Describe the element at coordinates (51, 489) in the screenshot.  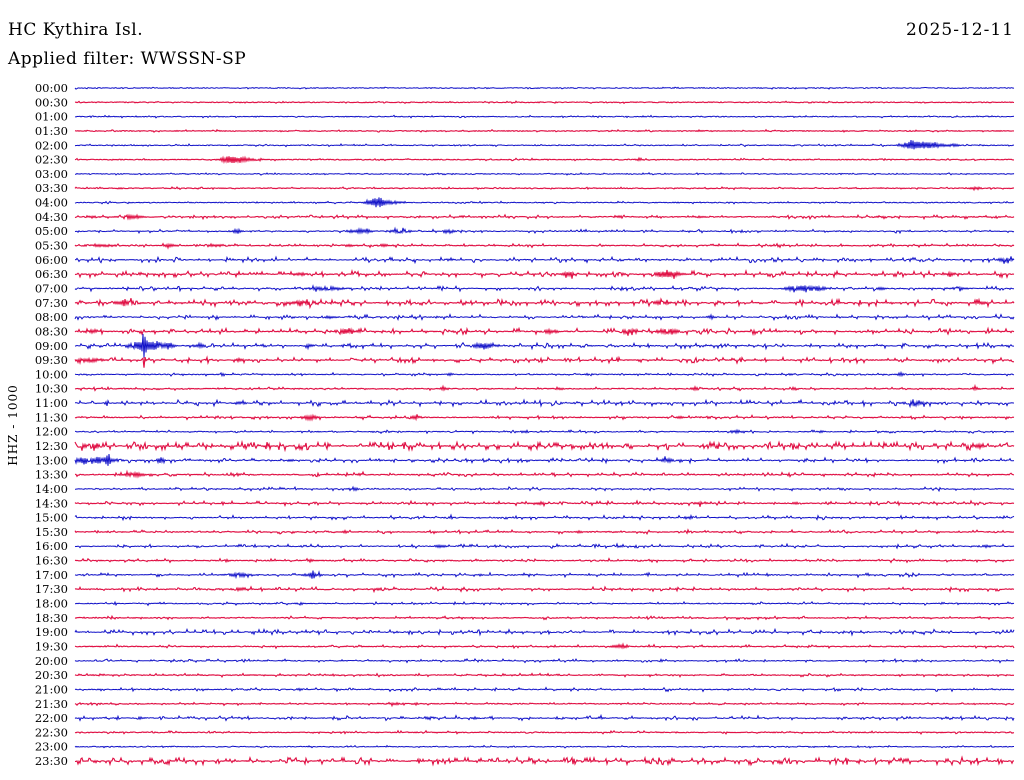
I see `row-time-label: 14:00` at that location.